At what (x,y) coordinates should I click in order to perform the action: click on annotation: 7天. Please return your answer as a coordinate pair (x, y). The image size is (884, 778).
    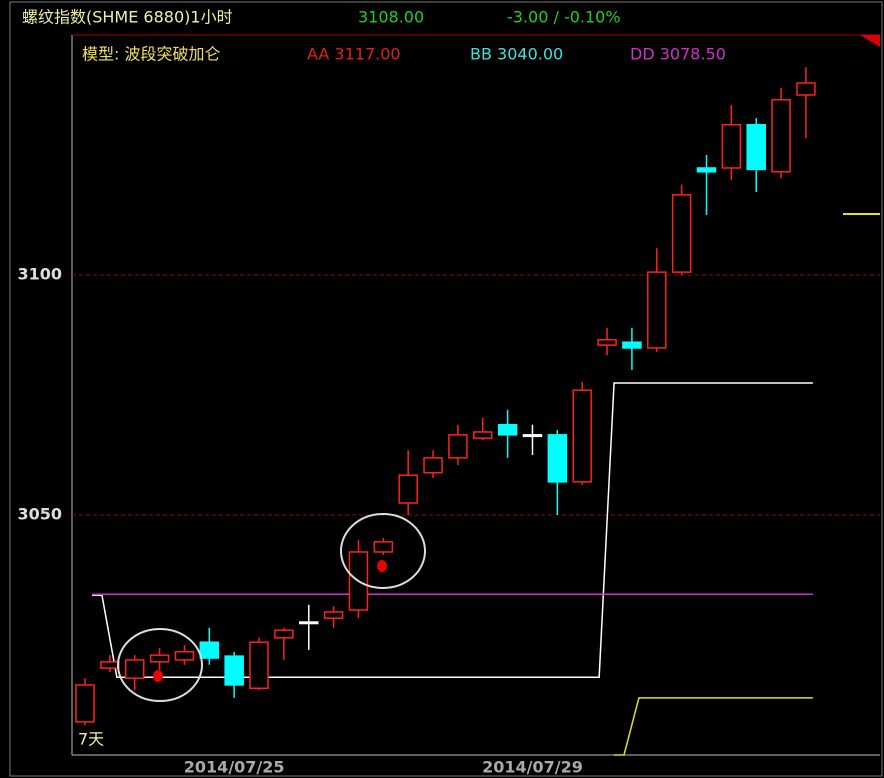
    Looking at the image, I should click on (91, 739).